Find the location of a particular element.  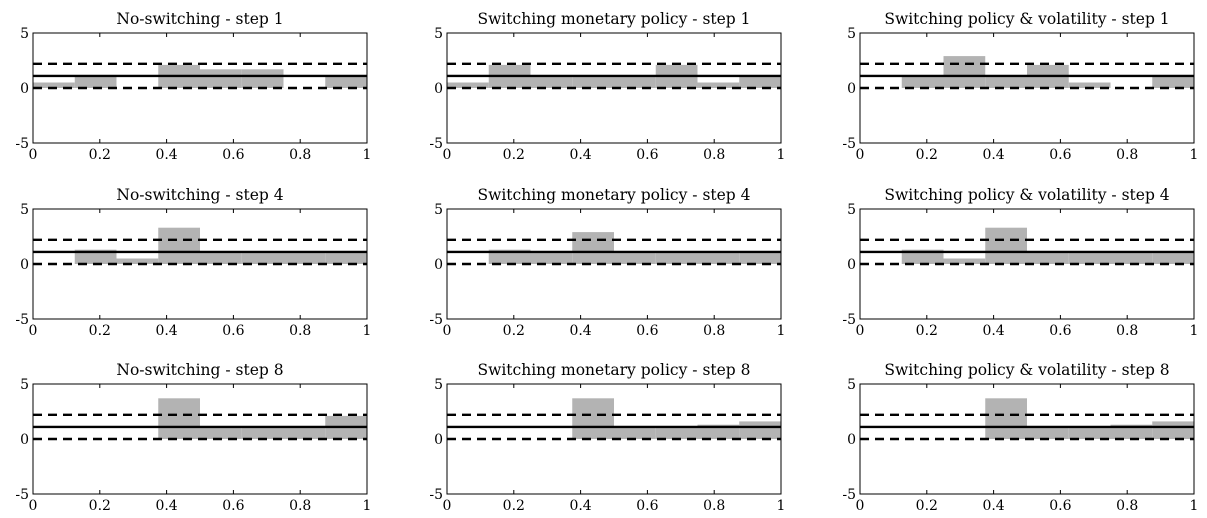

chart-title: Switching policy & volatility - step 4 is located at coordinates (1026, 195).